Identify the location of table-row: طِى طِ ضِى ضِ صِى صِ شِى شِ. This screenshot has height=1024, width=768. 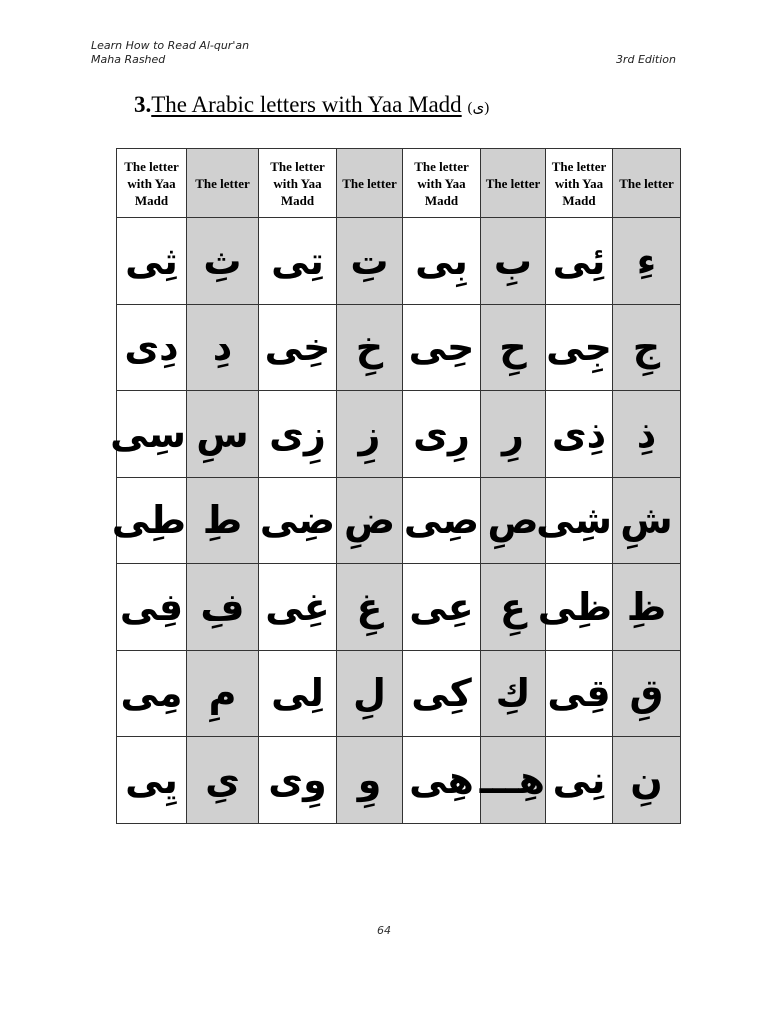
(396, 520).